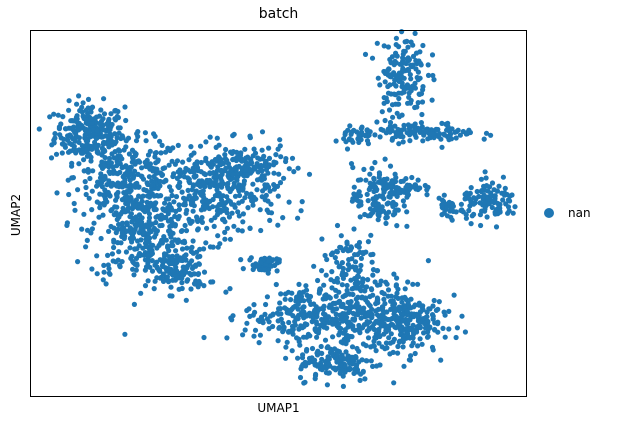 The height and width of the screenshot is (429, 618). I want to click on x-axis-label: UMAP1, so click(278, 408).